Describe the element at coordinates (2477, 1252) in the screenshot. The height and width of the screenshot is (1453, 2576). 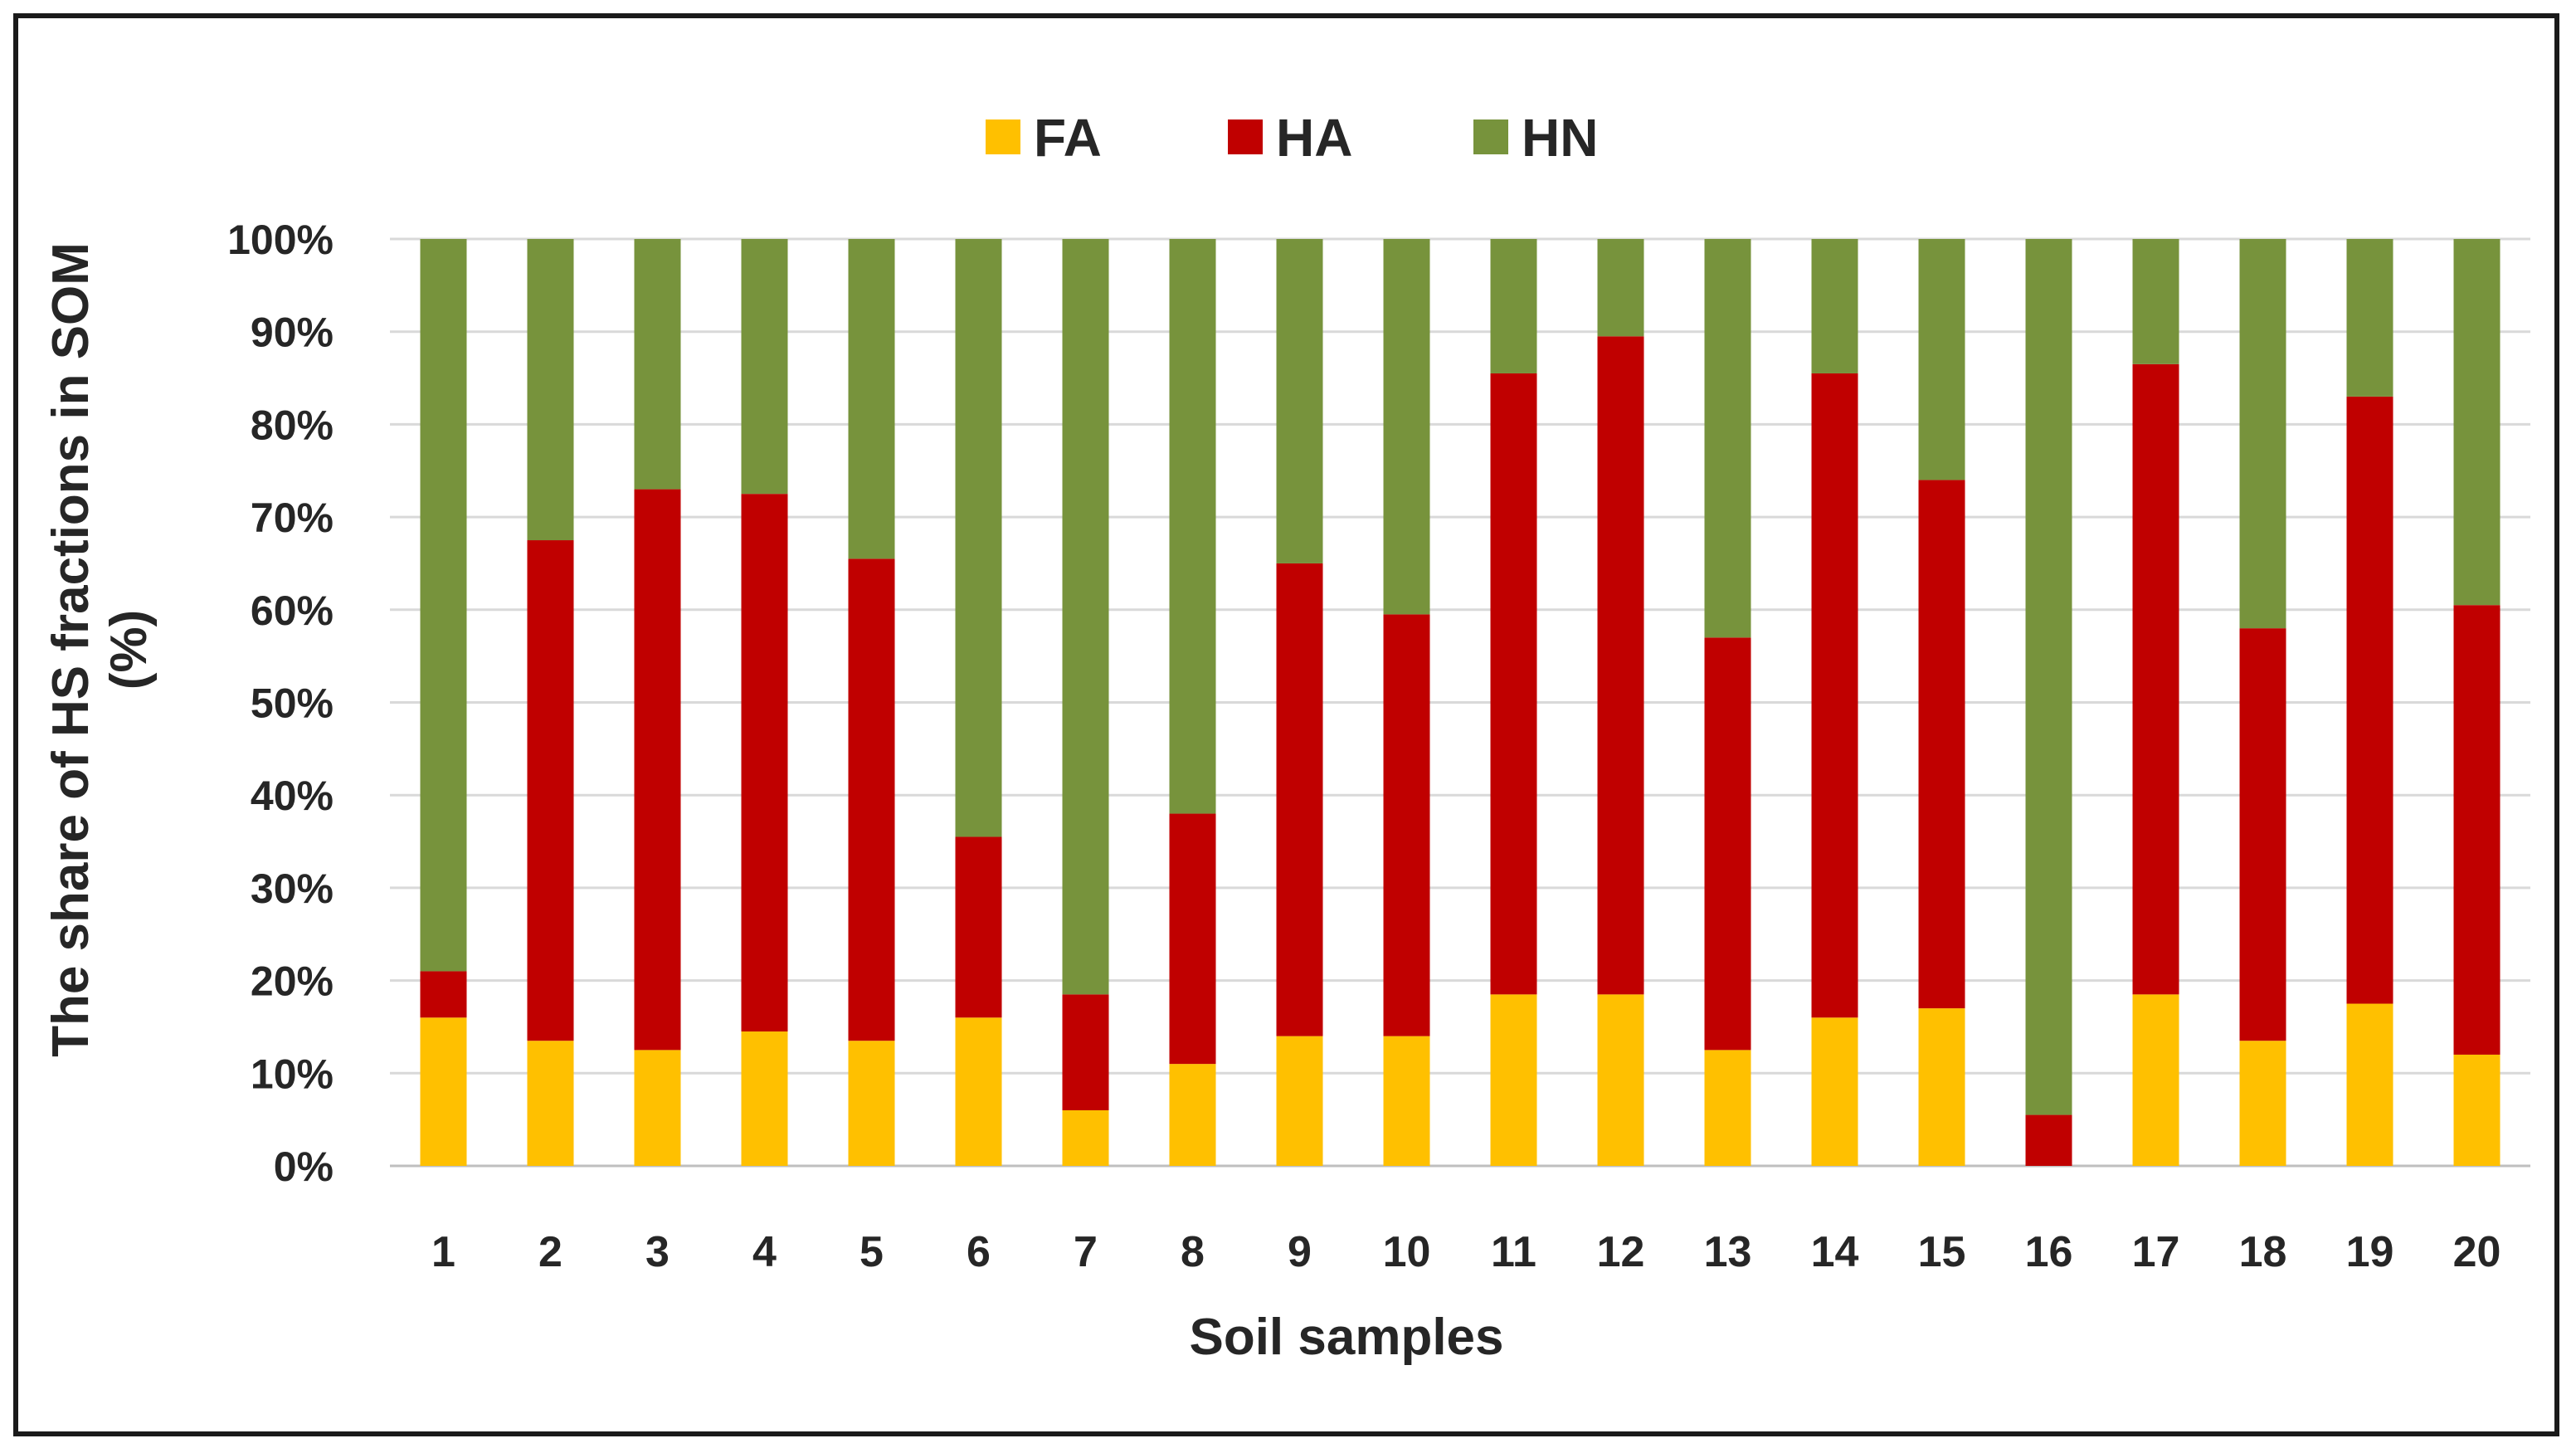
I see `x-tick-label: 20` at that location.